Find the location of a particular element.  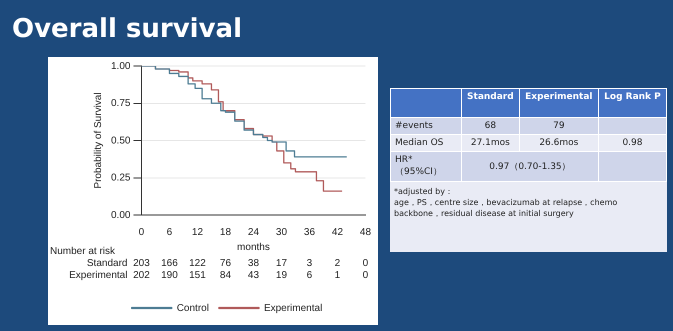

legend-label: Experimental is located at coordinates (293, 308).